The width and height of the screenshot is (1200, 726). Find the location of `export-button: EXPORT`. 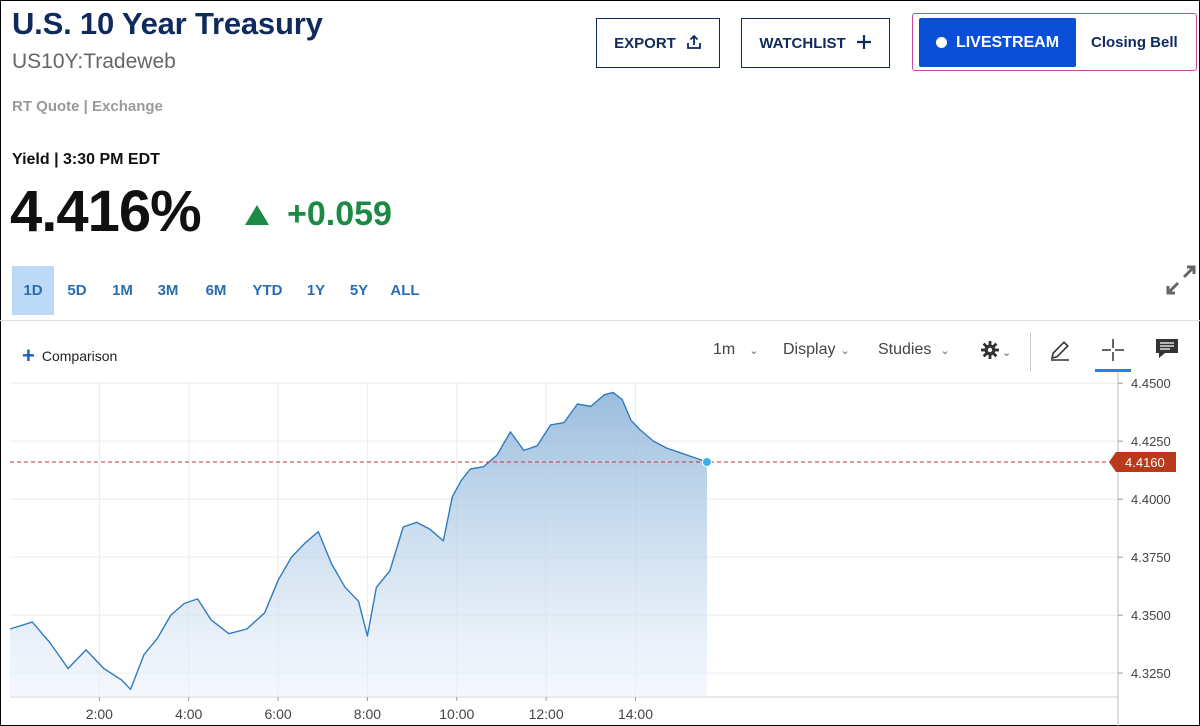

export-button: EXPORT is located at coordinates (658, 43).